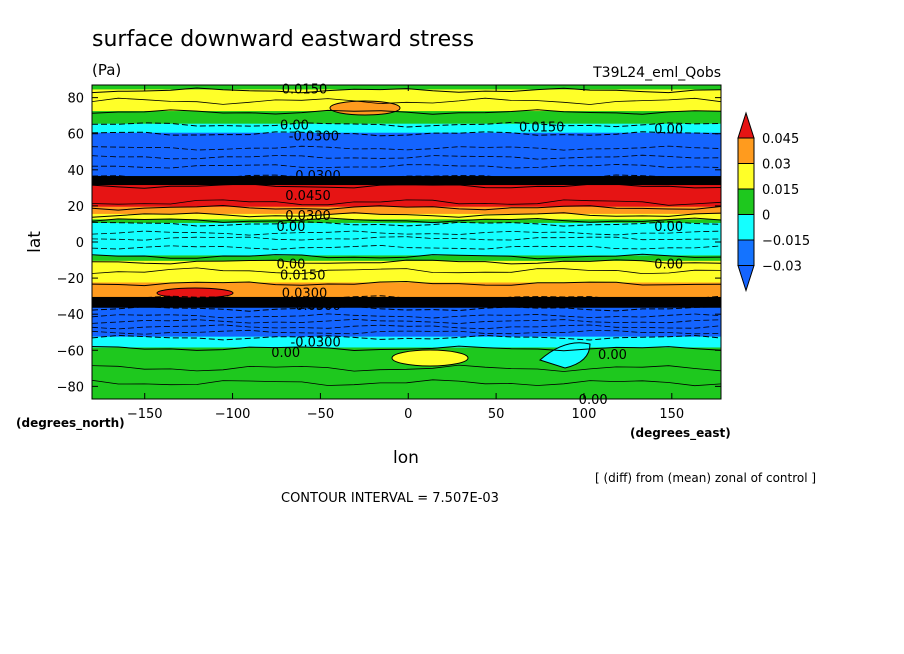 This screenshot has height=654, width=904. What do you see at coordinates (75, 135) in the screenshot?
I see `y-tick-label: 60` at bounding box center [75, 135].